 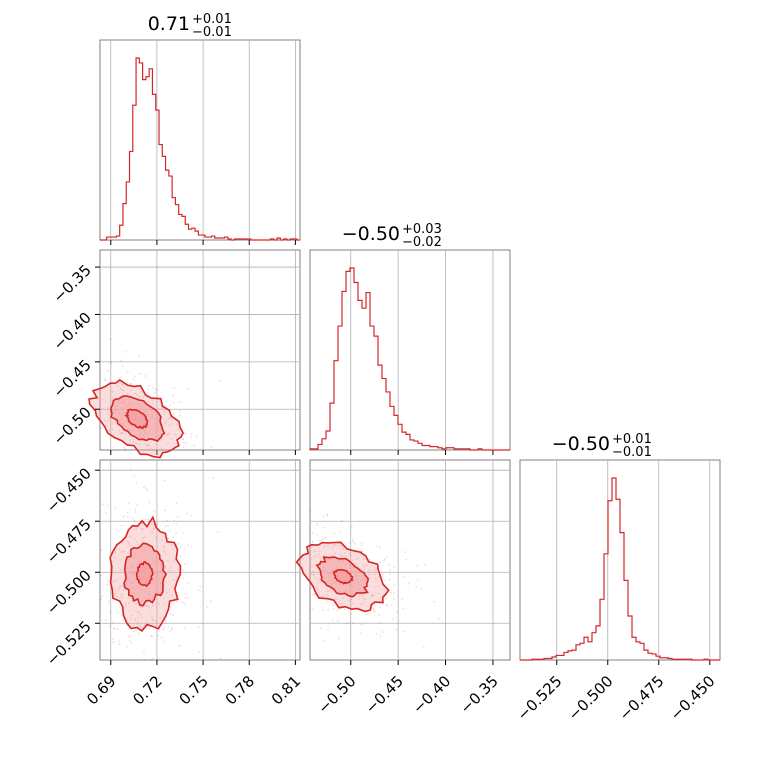 What do you see at coordinates (212, 19) in the screenshot?
I see `histogram-title-upper-error: +0.01` at bounding box center [212, 19].